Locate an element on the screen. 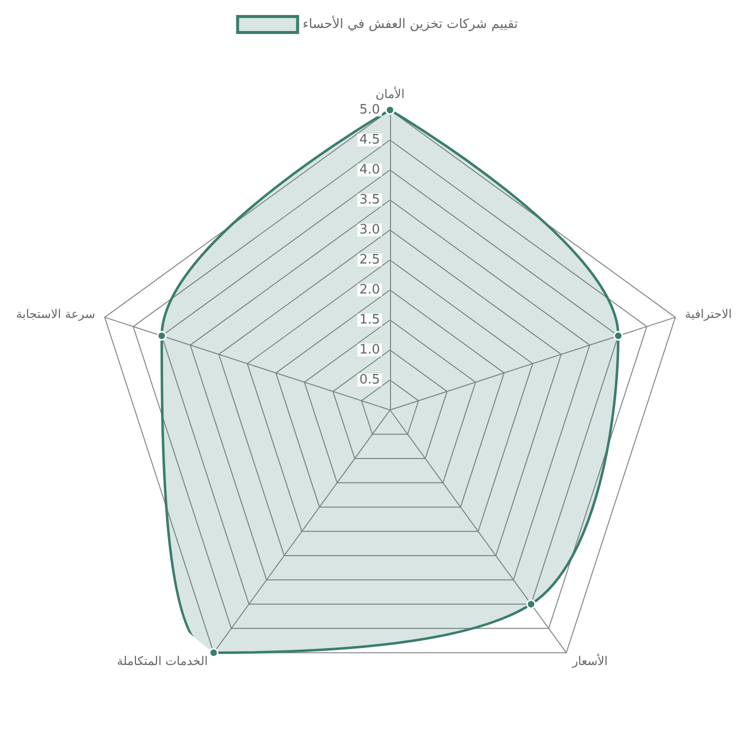 This screenshot has width=754, height=750. spoke-label: الأسعار is located at coordinates (589, 660).